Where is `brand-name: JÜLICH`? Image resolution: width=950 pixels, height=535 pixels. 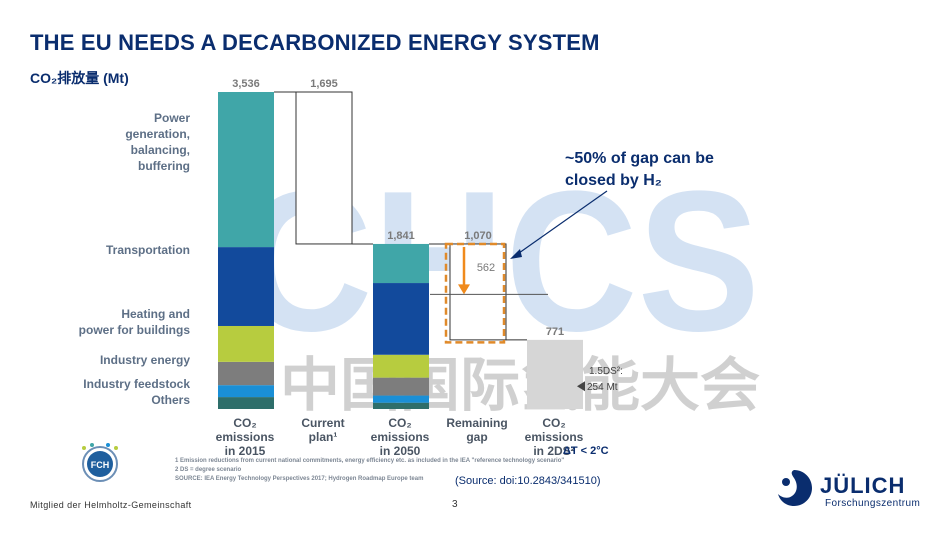
brand-name: JÜLICH is located at coordinates (863, 485).